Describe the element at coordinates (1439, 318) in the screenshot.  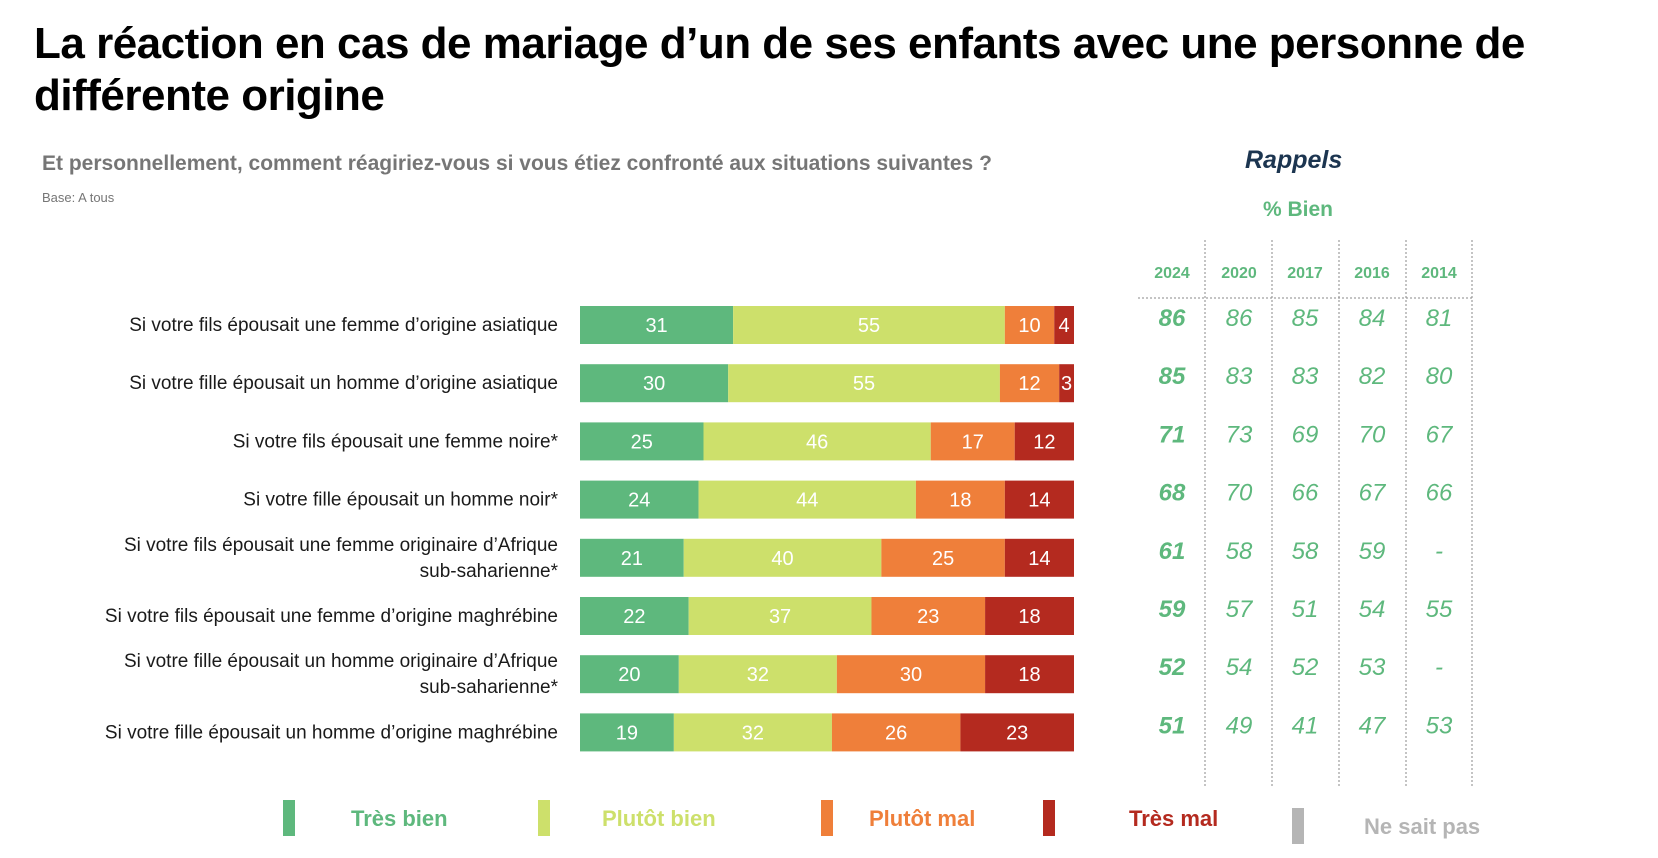
I see `rappel-value: 81` at that location.